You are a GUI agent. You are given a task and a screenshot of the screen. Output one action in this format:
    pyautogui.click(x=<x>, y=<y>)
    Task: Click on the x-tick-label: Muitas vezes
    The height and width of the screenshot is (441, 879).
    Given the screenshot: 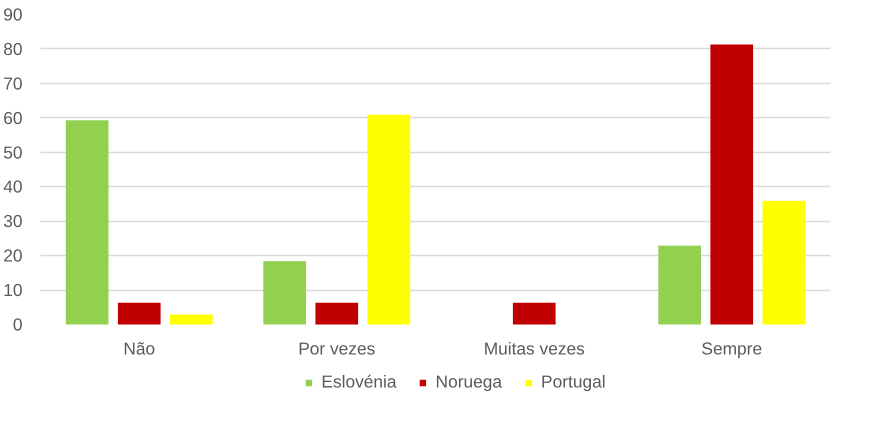 What is the action you would take?
    pyautogui.click(x=535, y=348)
    